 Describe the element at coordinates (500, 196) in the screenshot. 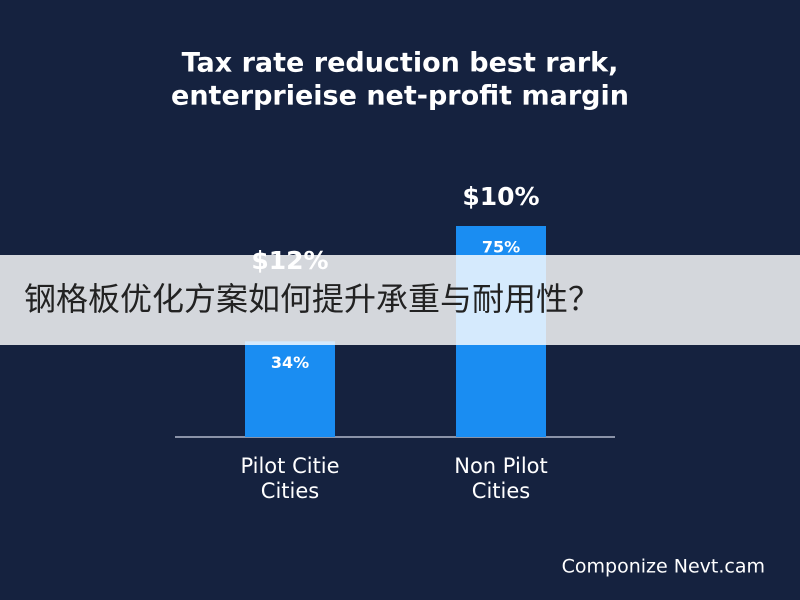

I see `bar-annotation: $10%` at that location.